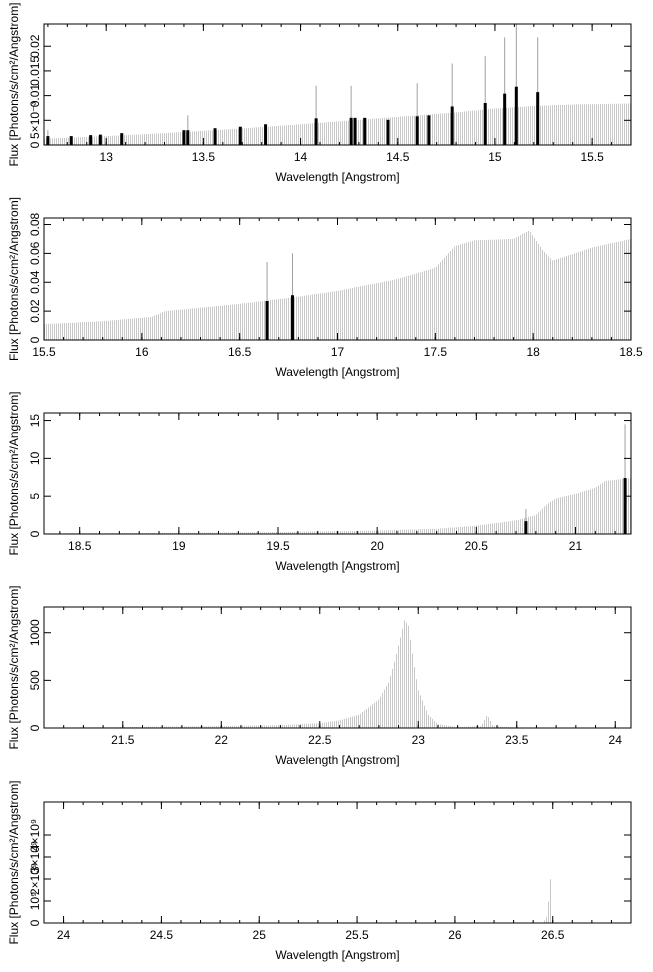  What do you see at coordinates (398, 157) in the screenshot?
I see `x-tick-label: 14.5` at bounding box center [398, 157].